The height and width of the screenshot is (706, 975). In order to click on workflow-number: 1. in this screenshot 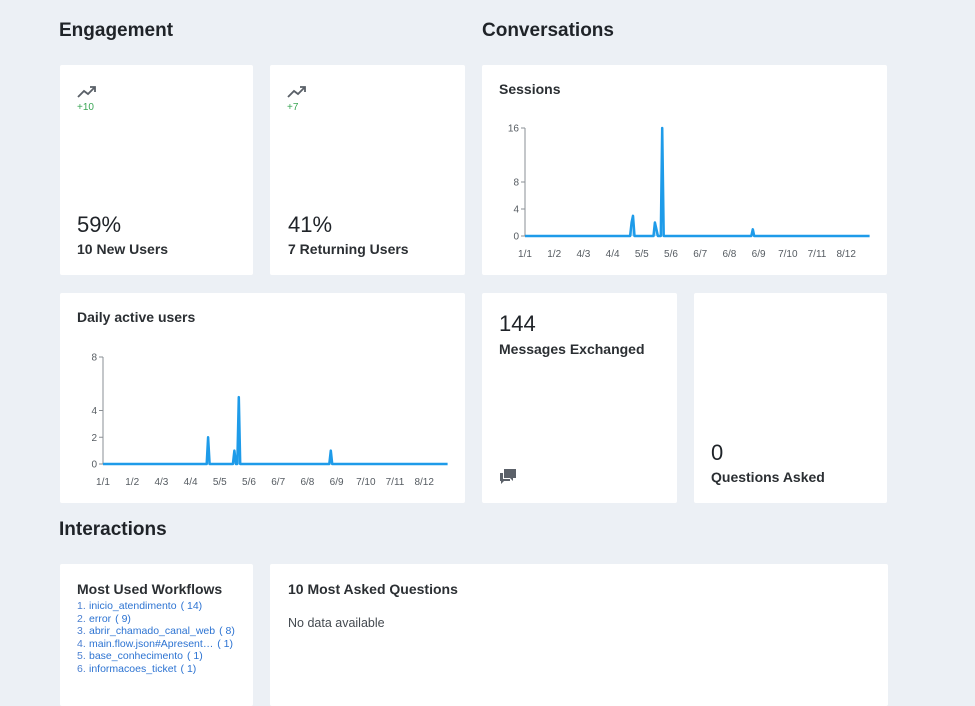, I will do `click(81, 606)`.